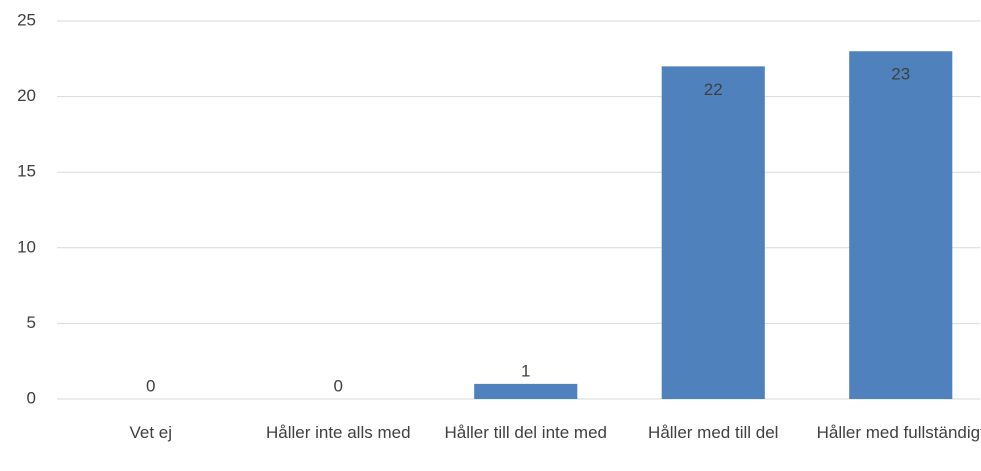 This screenshot has height=471, width=981. Describe the element at coordinates (31, 322) in the screenshot. I see `y-tick-label: 5` at that location.